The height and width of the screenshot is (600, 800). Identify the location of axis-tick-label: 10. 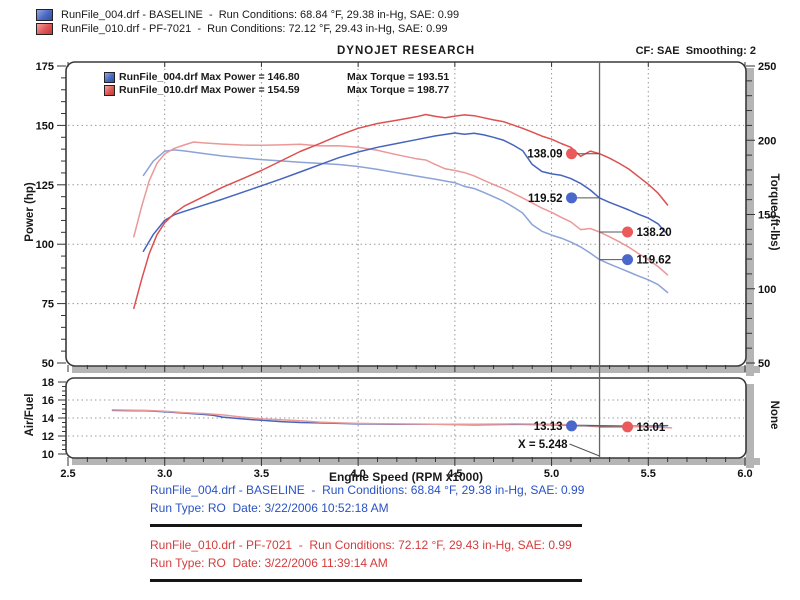
(48, 455).